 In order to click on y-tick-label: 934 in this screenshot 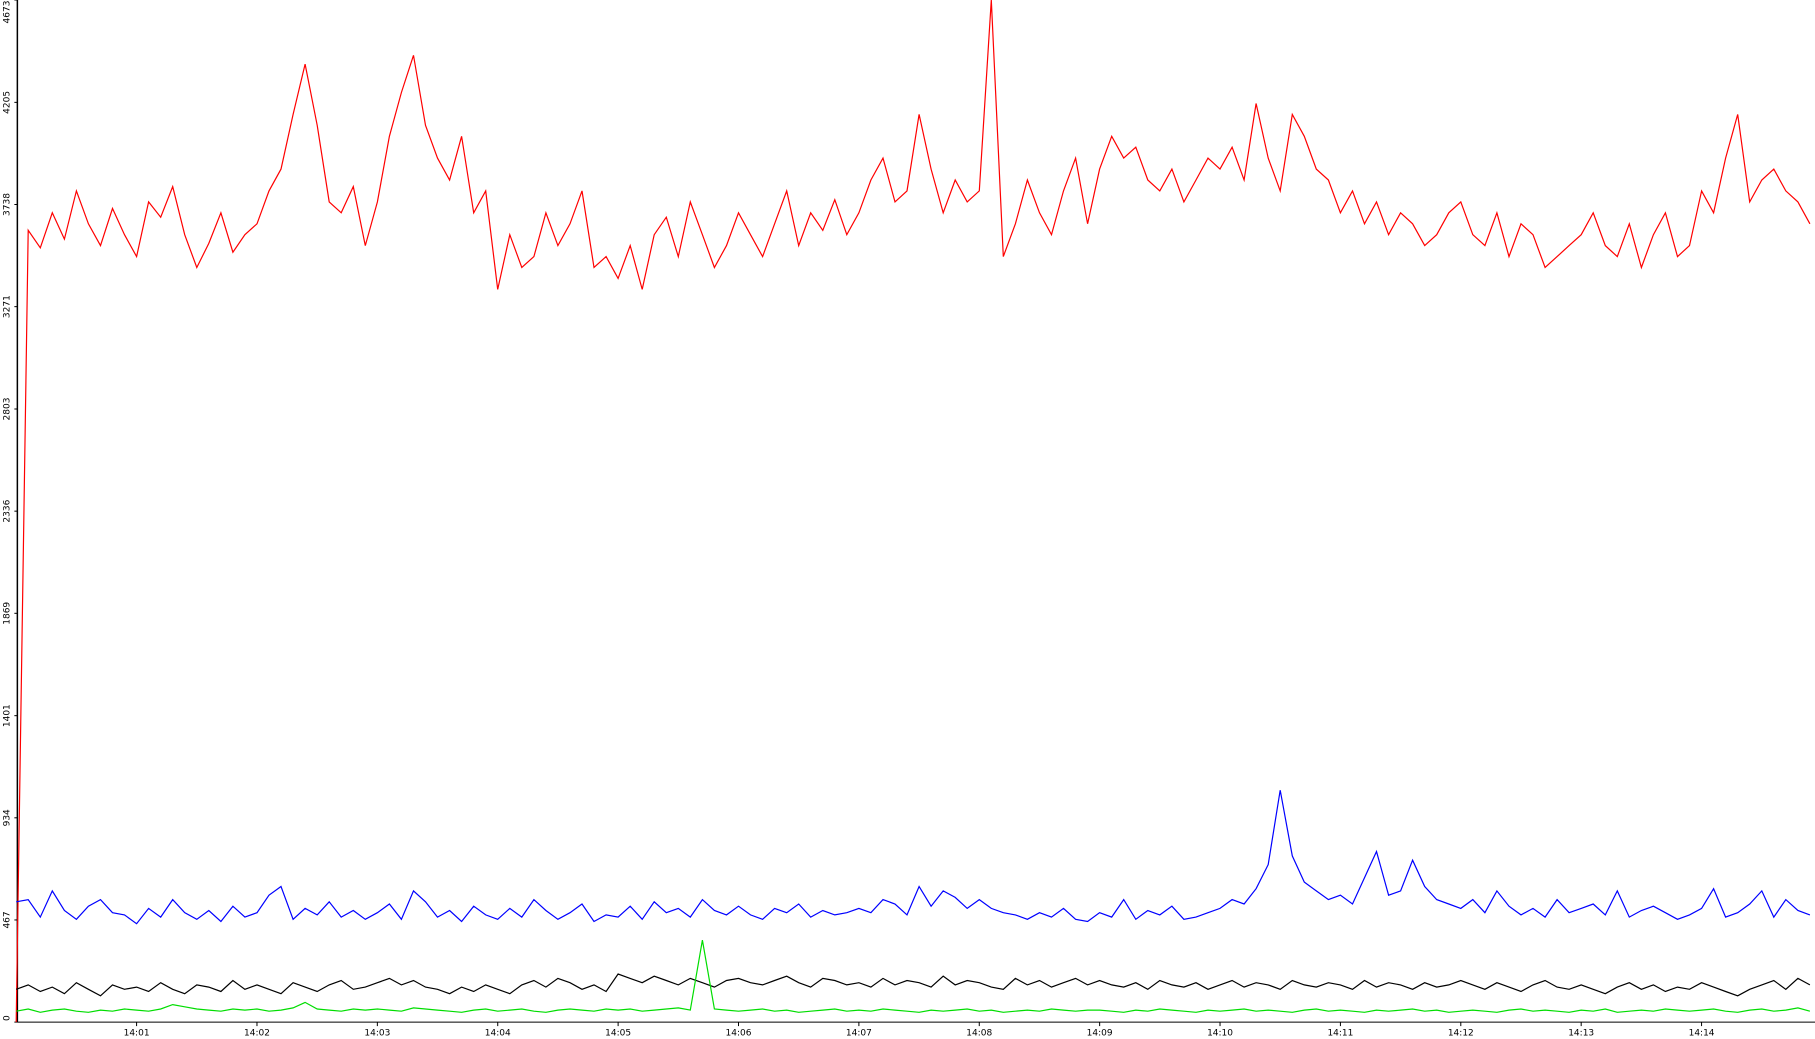, I will do `click(8, 817)`.